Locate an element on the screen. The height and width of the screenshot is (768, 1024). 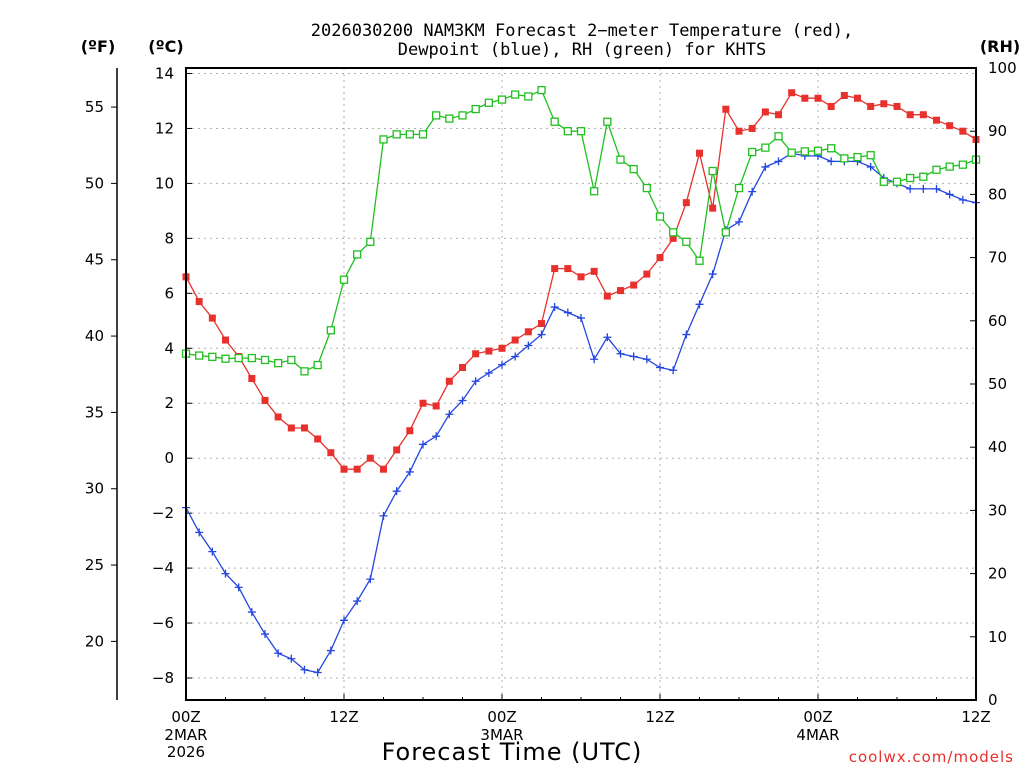
rh-tick-label: 0 is located at coordinates (993, 700).